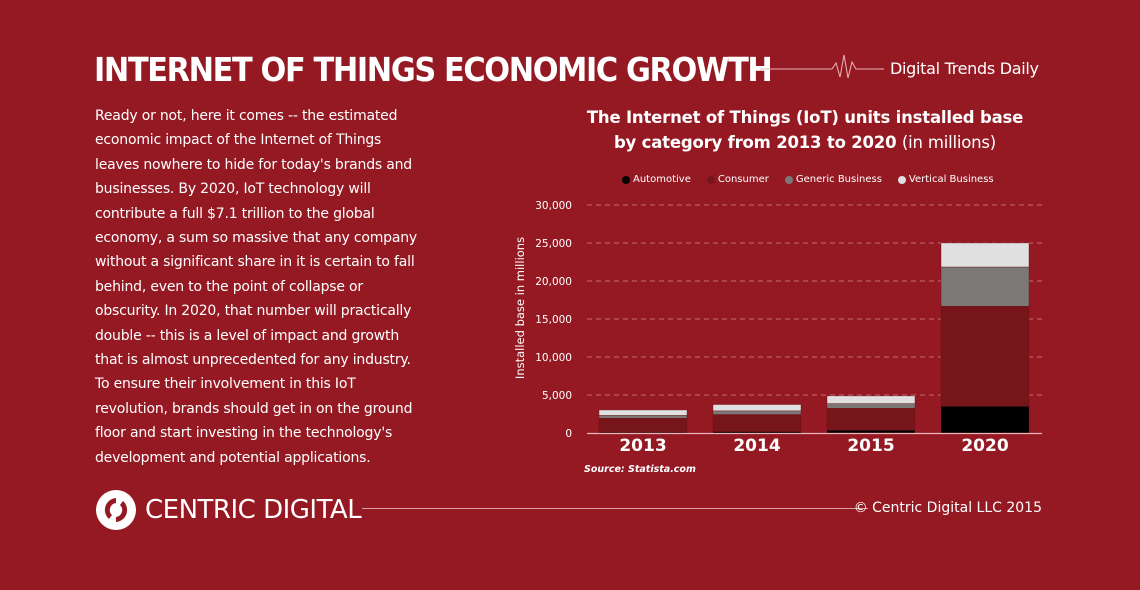 The width and height of the screenshot is (1140, 590). What do you see at coordinates (233, 189) in the screenshot?
I see `body-line: businesses. By 2020, IoT technology will` at bounding box center [233, 189].